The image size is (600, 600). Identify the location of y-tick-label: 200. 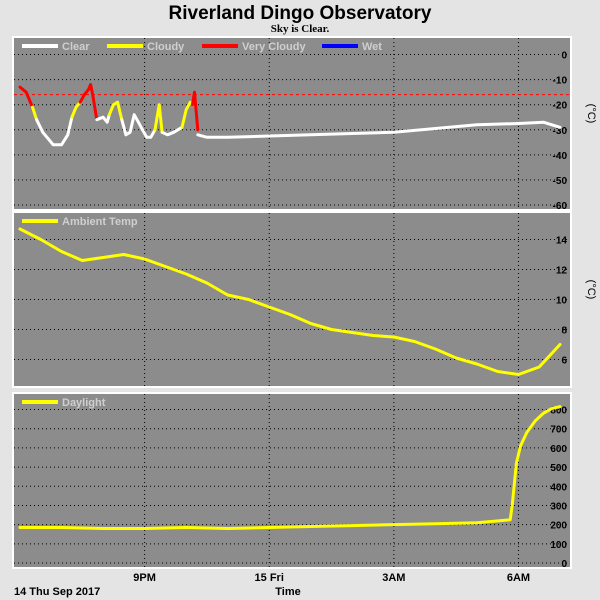
(558, 526).